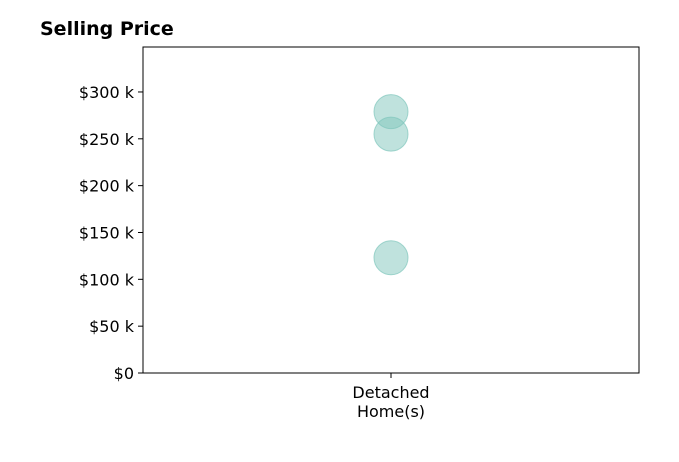 Image resolution: width=679 pixels, height=462 pixels. What do you see at coordinates (107, 232) in the screenshot?
I see `y-tick-label: $150 k` at bounding box center [107, 232].